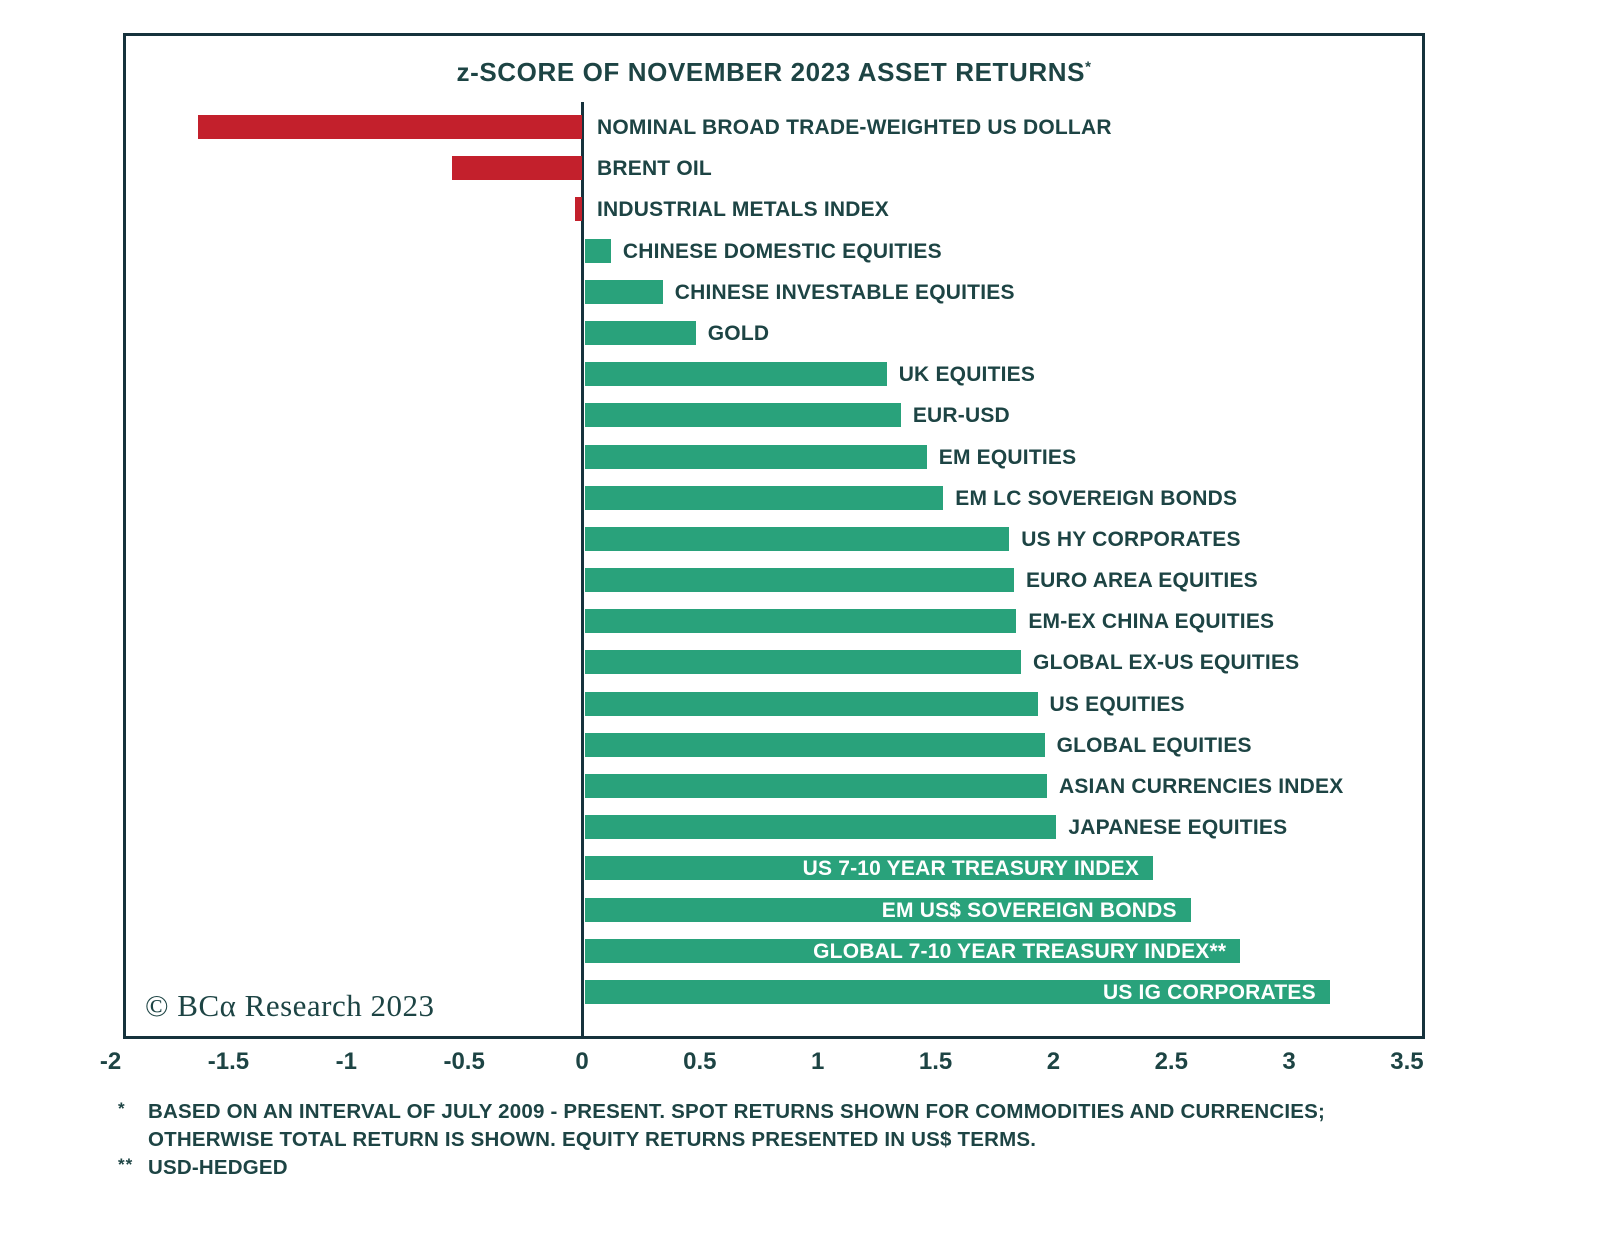  What do you see at coordinates (290, 1005) in the screenshot?
I see `copyright-text: © BCα Research 2023` at bounding box center [290, 1005].